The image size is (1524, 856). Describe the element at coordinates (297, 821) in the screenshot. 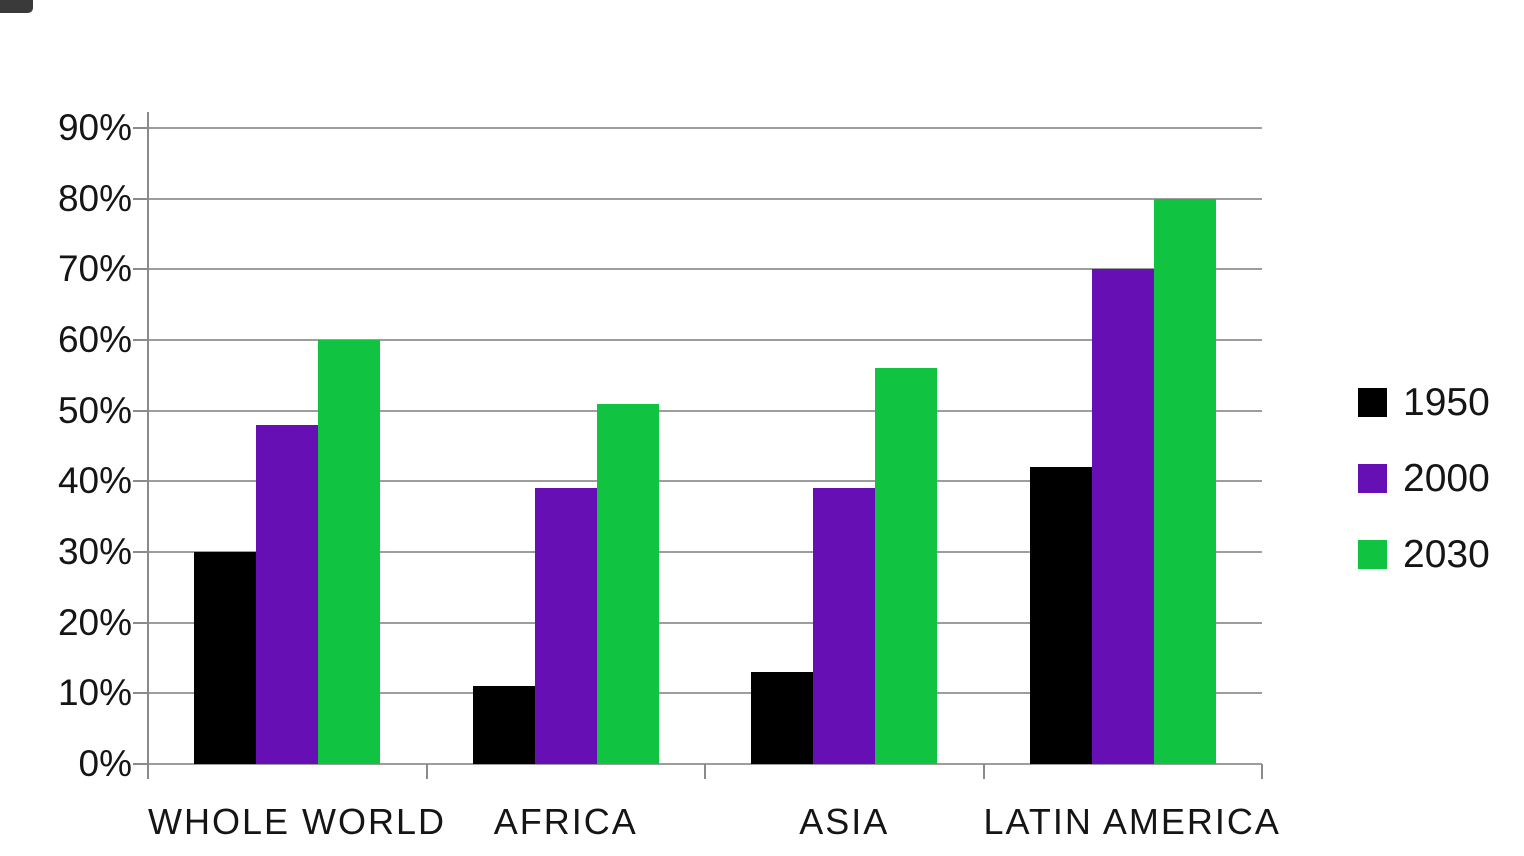

I see `x-axis-label-whole-world: WHOLE WORLD` at that location.